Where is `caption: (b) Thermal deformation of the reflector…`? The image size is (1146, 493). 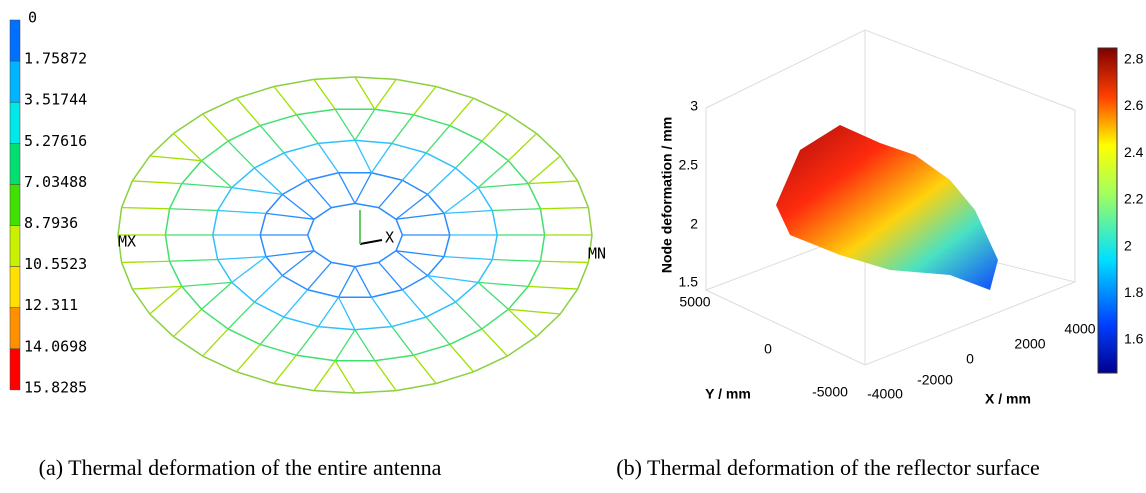
caption: (b) Thermal deformation of the reflector… is located at coordinates (828, 467).